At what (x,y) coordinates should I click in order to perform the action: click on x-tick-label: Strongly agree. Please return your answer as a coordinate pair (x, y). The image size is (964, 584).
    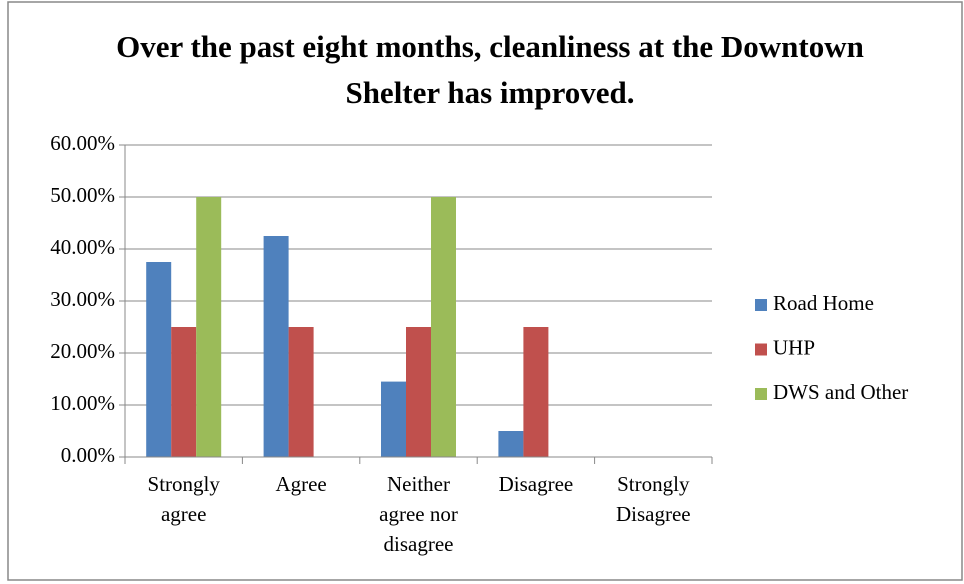
    Looking at the image, I should click on (184, 499).